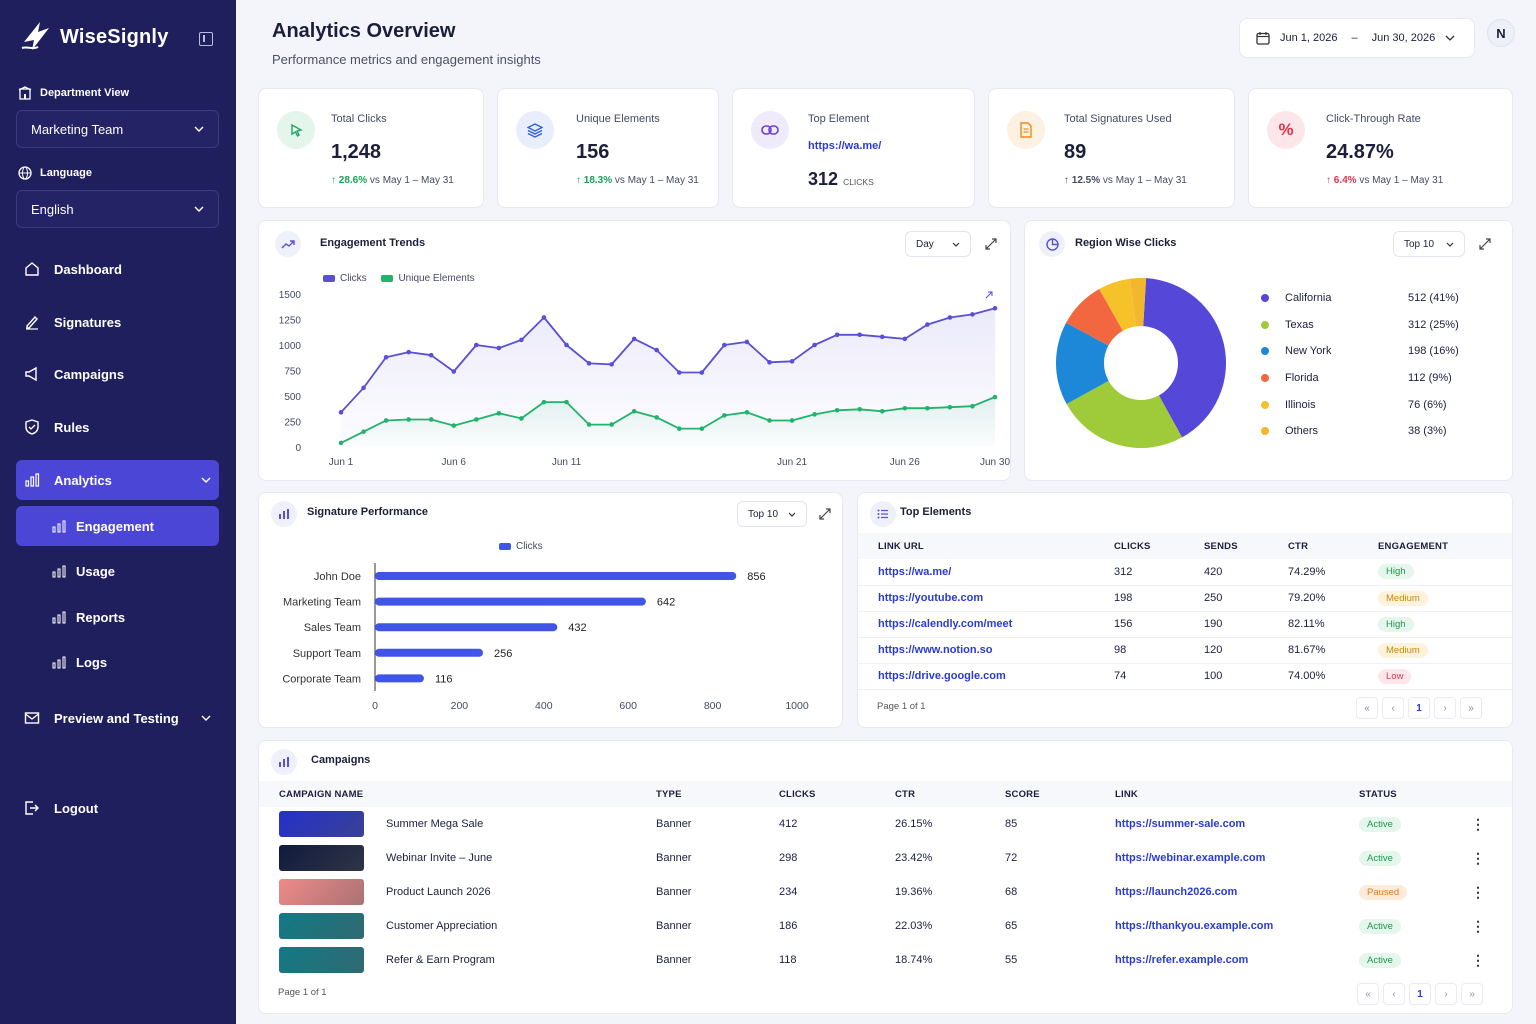  What do you see at coordinates (845, 146) in the screenshot?
I see `top-element-link: https://wa.me/` at bounding box center [845, 146].